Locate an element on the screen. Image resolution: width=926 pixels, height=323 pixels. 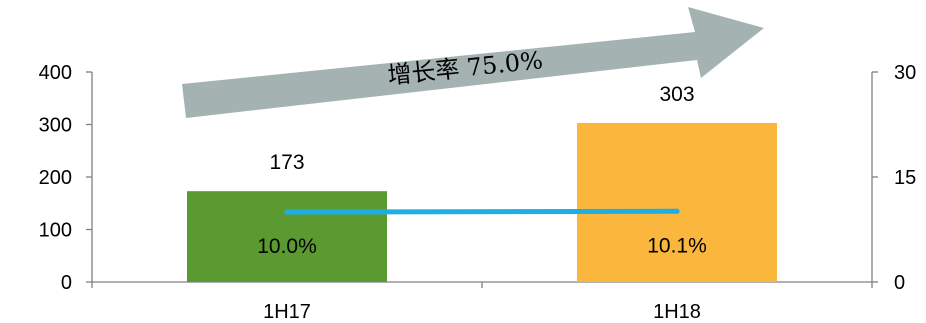
ratio-value-label: 10.0% is located at coordinates (287, 246).